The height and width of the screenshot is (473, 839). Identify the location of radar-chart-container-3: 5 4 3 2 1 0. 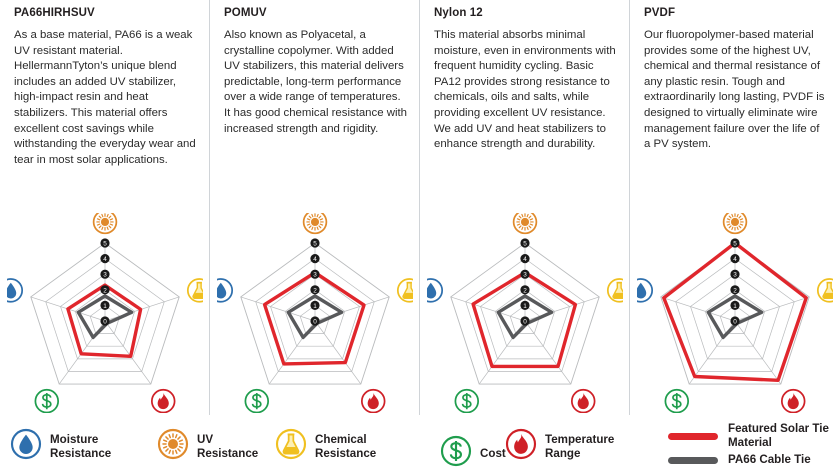
(734, 313).